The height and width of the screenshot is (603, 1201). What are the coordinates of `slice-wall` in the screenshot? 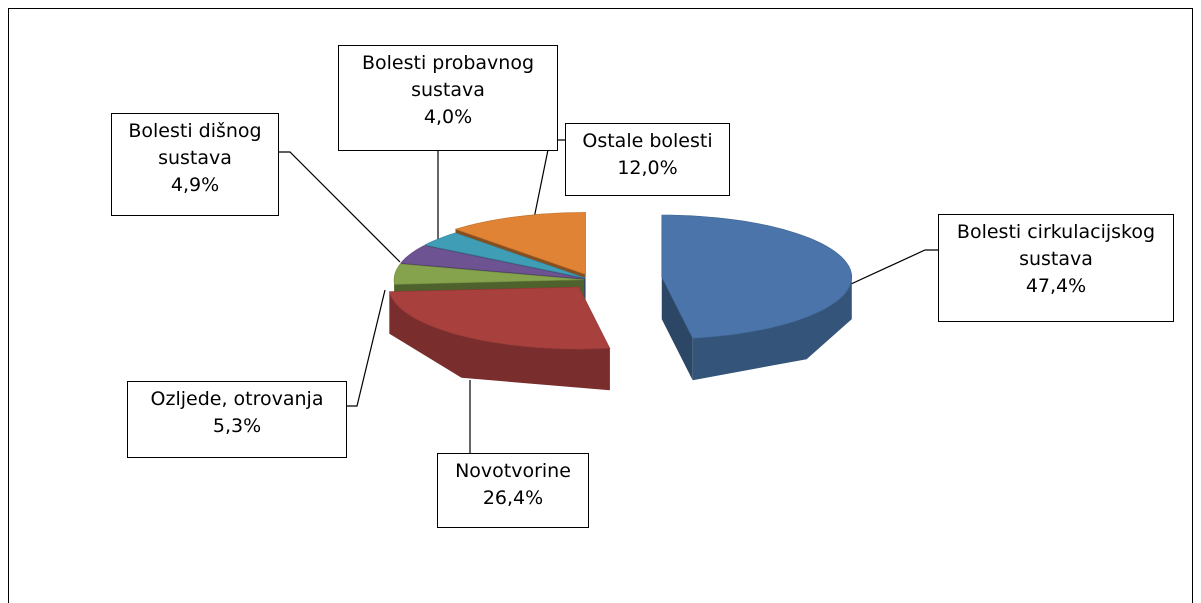 It's located at (677, 329).